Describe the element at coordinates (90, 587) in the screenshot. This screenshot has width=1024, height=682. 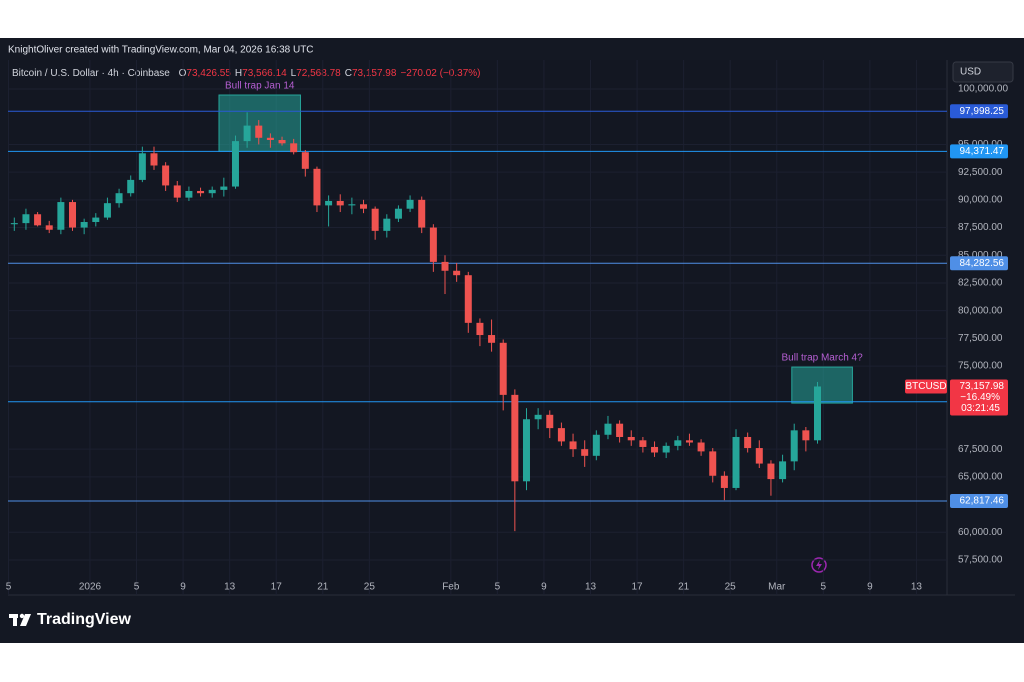
I see `x-tick-label: 2026` at that location.